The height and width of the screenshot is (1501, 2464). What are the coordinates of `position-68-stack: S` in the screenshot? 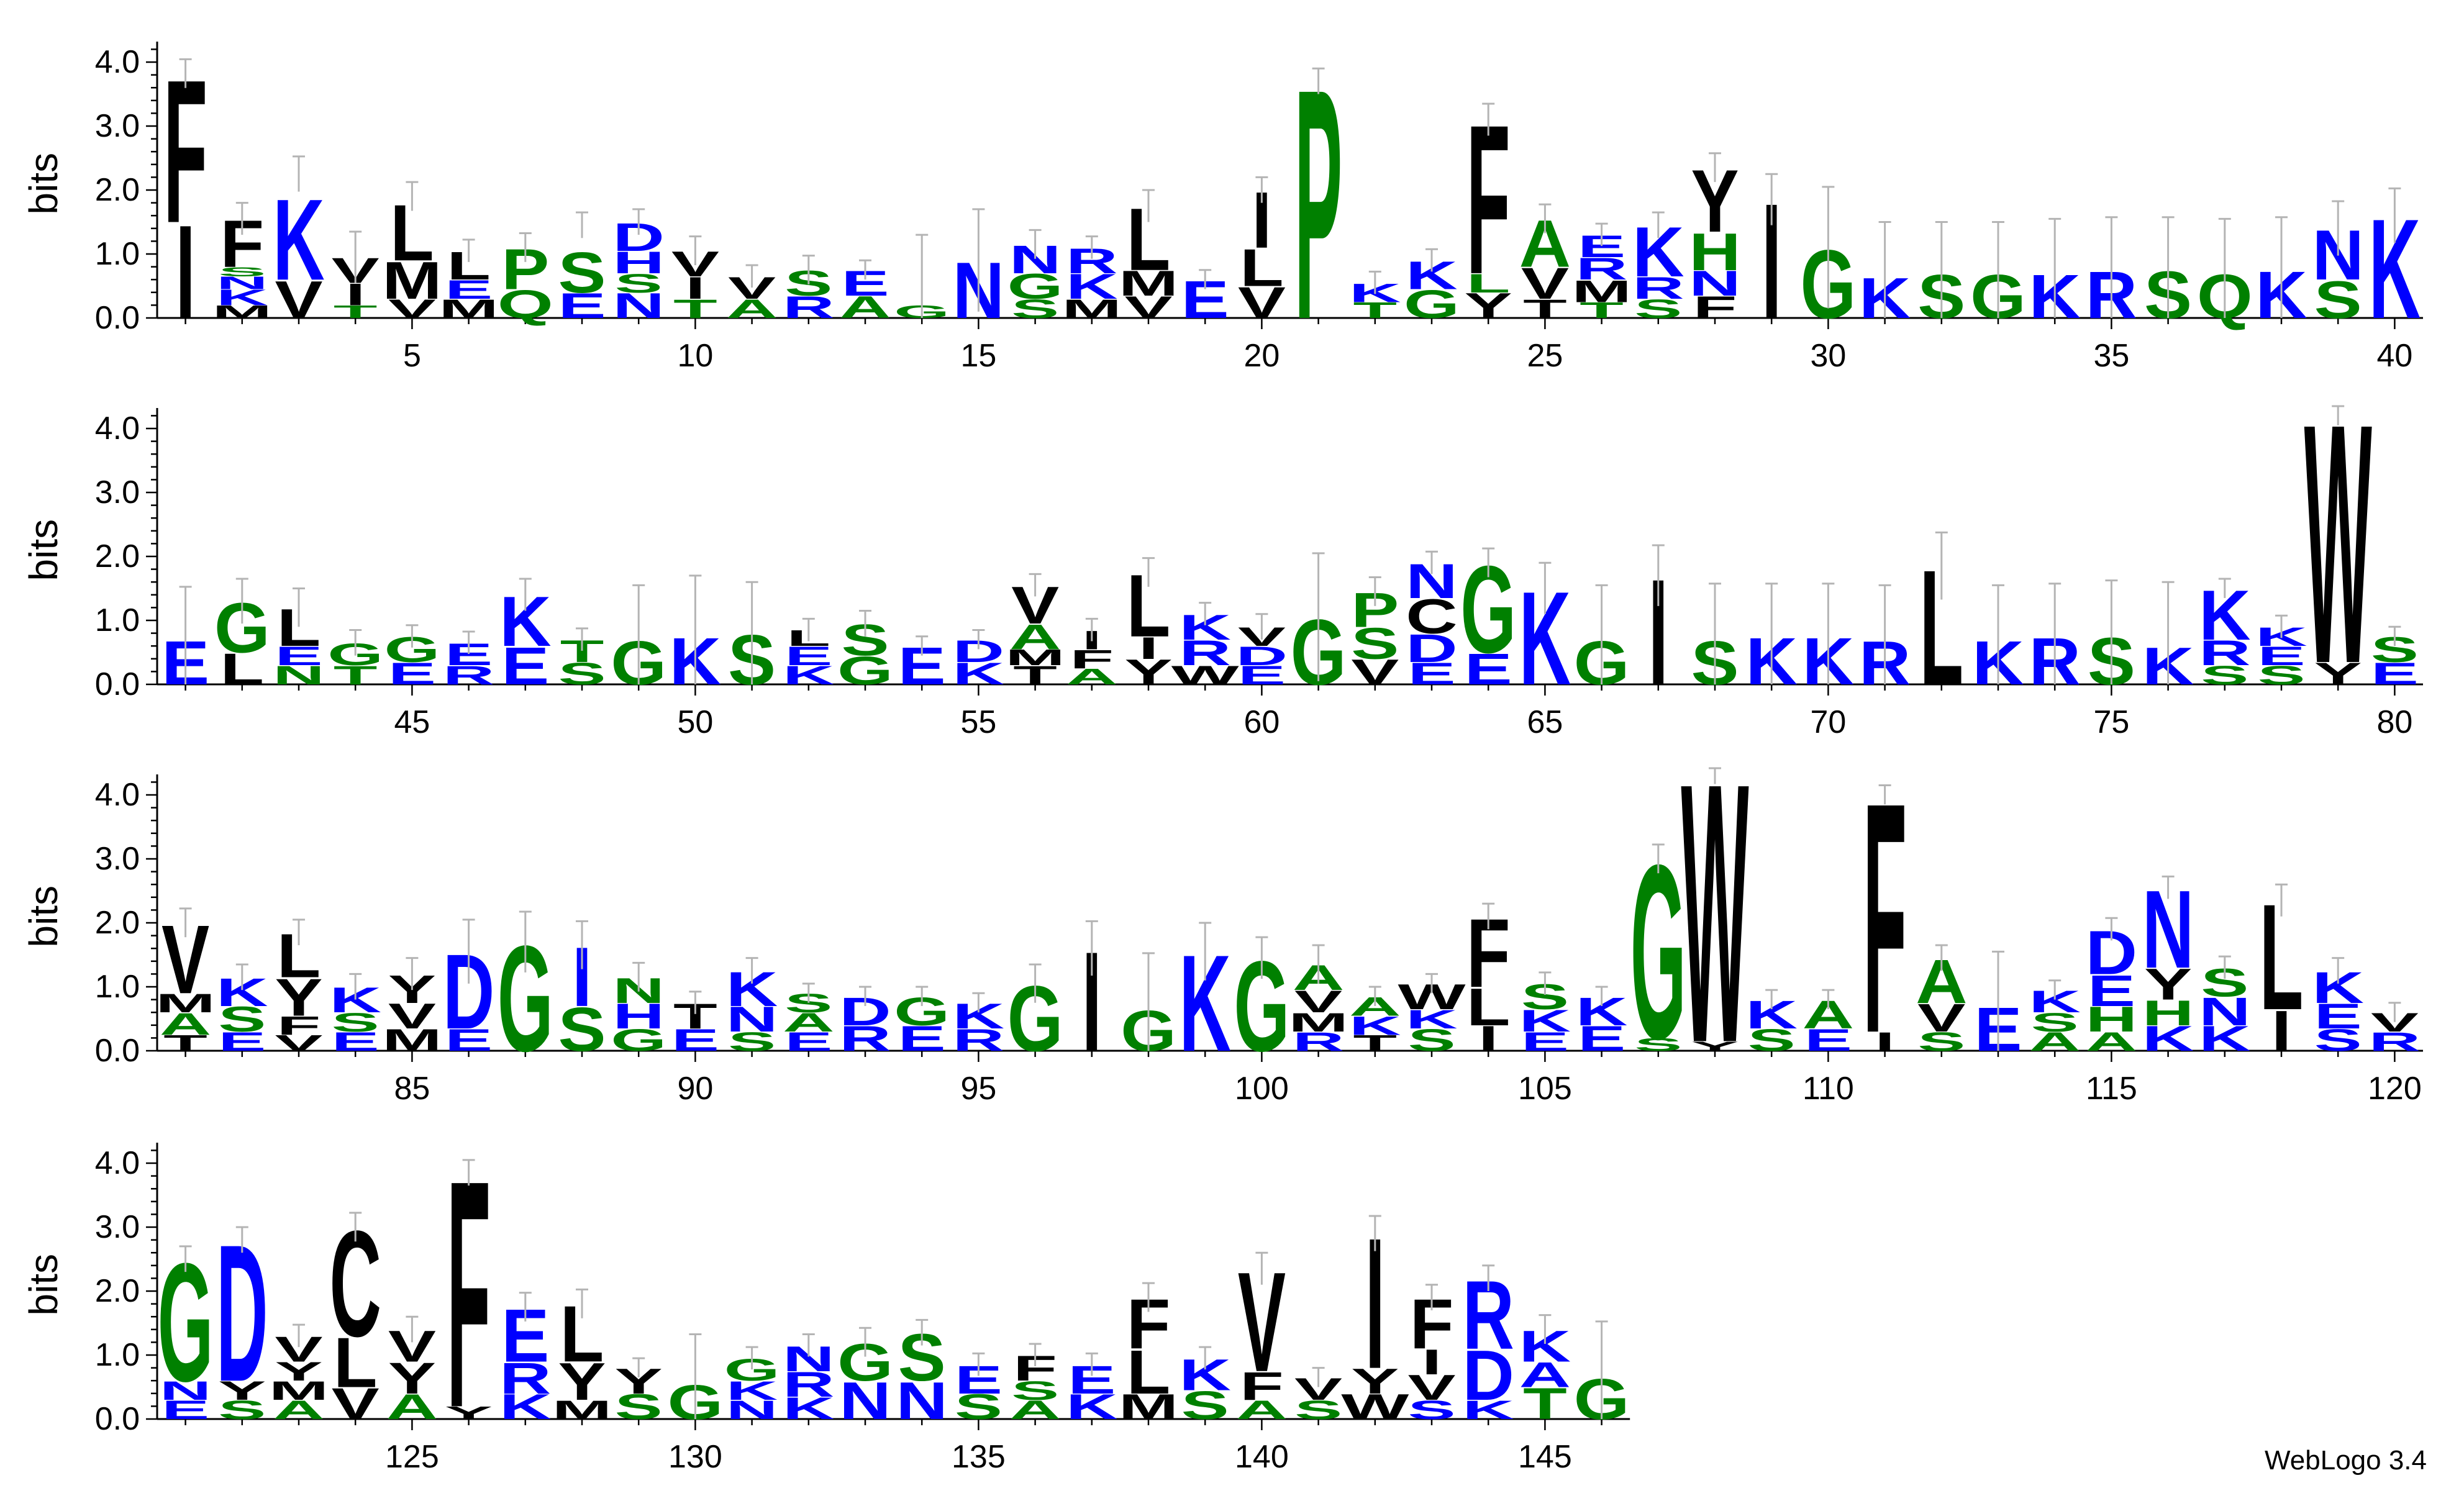 It's located at (1715, 640).